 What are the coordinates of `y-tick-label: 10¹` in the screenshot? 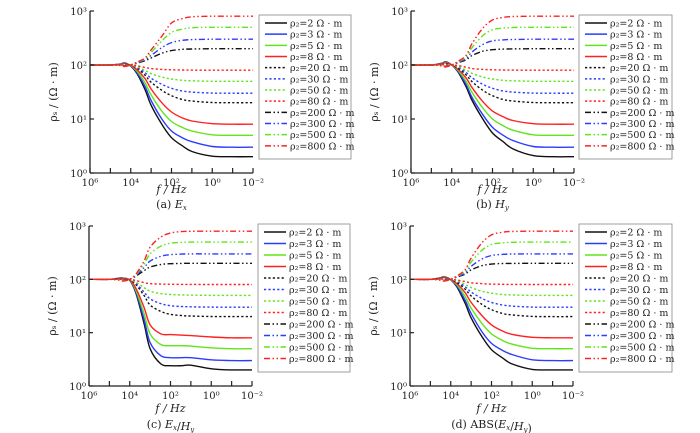 It's located at (399, 120).